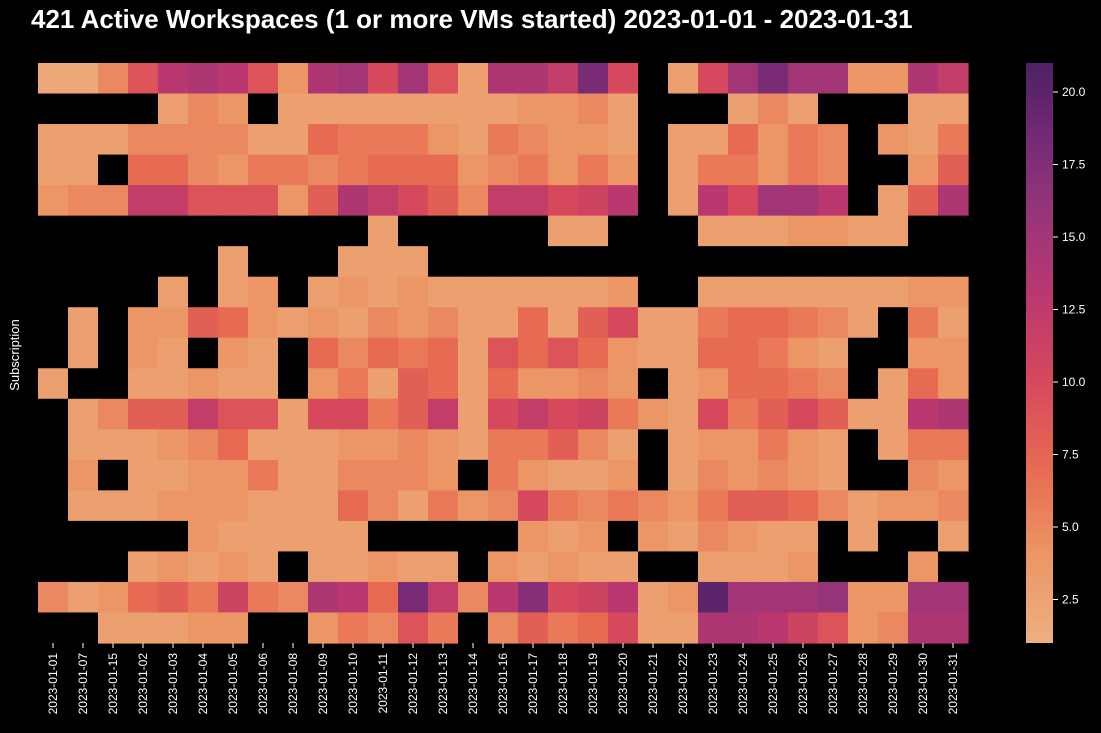 The height and width of the screenshot is (733, 1101). I want to click on x-tick-label: 2023-01-16, so click(503, 684).